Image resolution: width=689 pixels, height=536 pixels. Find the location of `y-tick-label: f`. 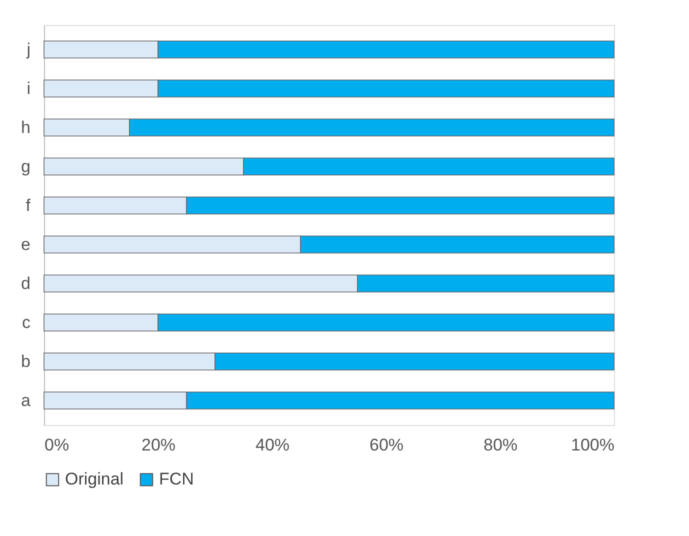

y-tick-label: f is located at coordinates (28, 205).